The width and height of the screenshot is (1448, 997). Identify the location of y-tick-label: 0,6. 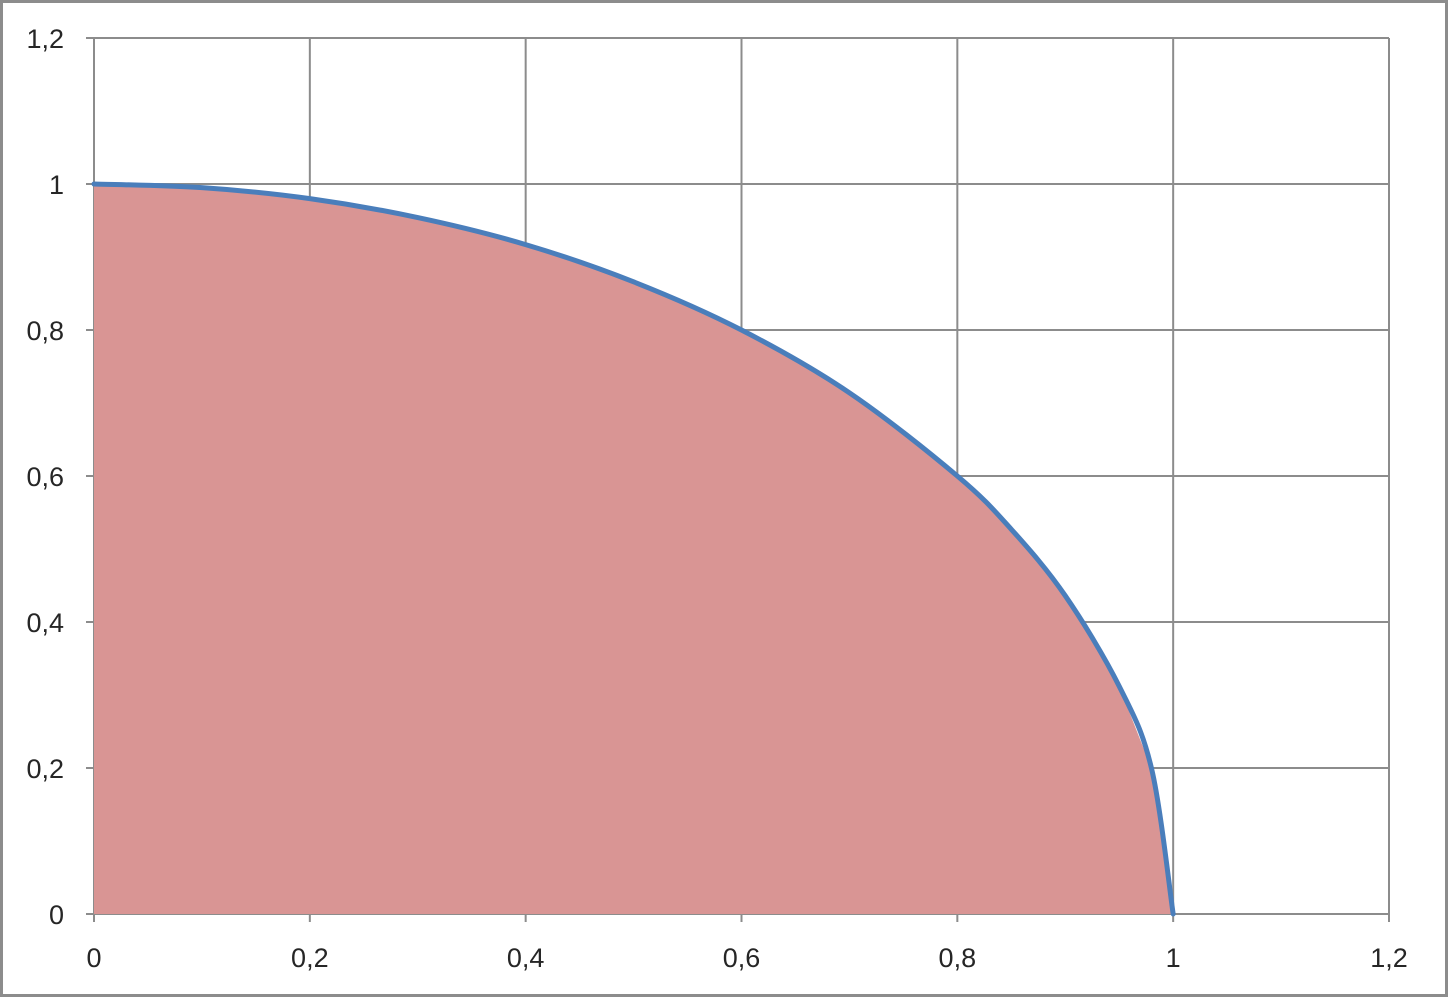
(45, 477).